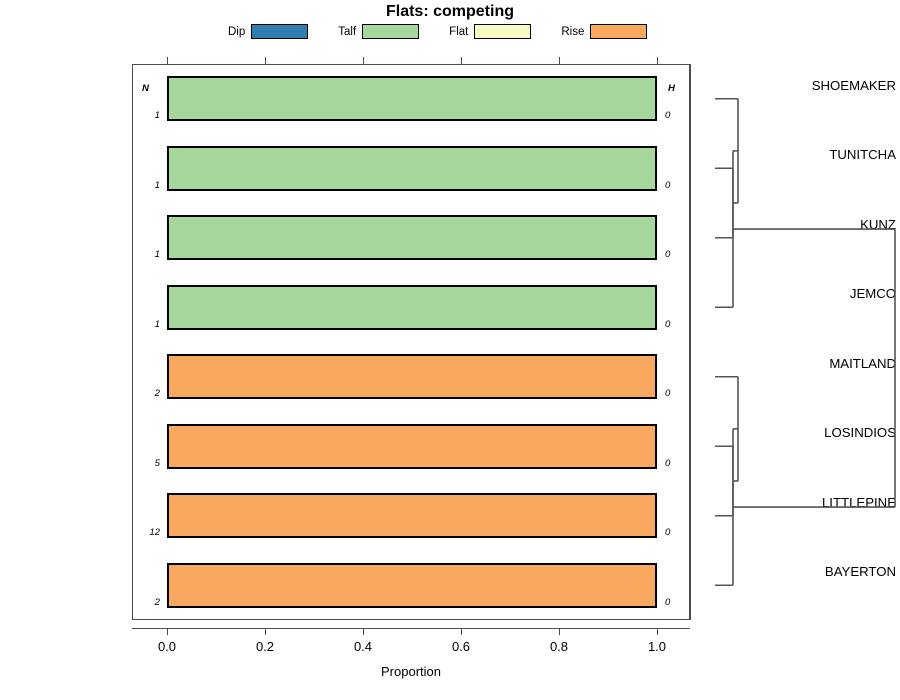 This screenshot has width=900, height=700. I want to click on x-axis-ticklabel: 0.2, so click(265, 646).